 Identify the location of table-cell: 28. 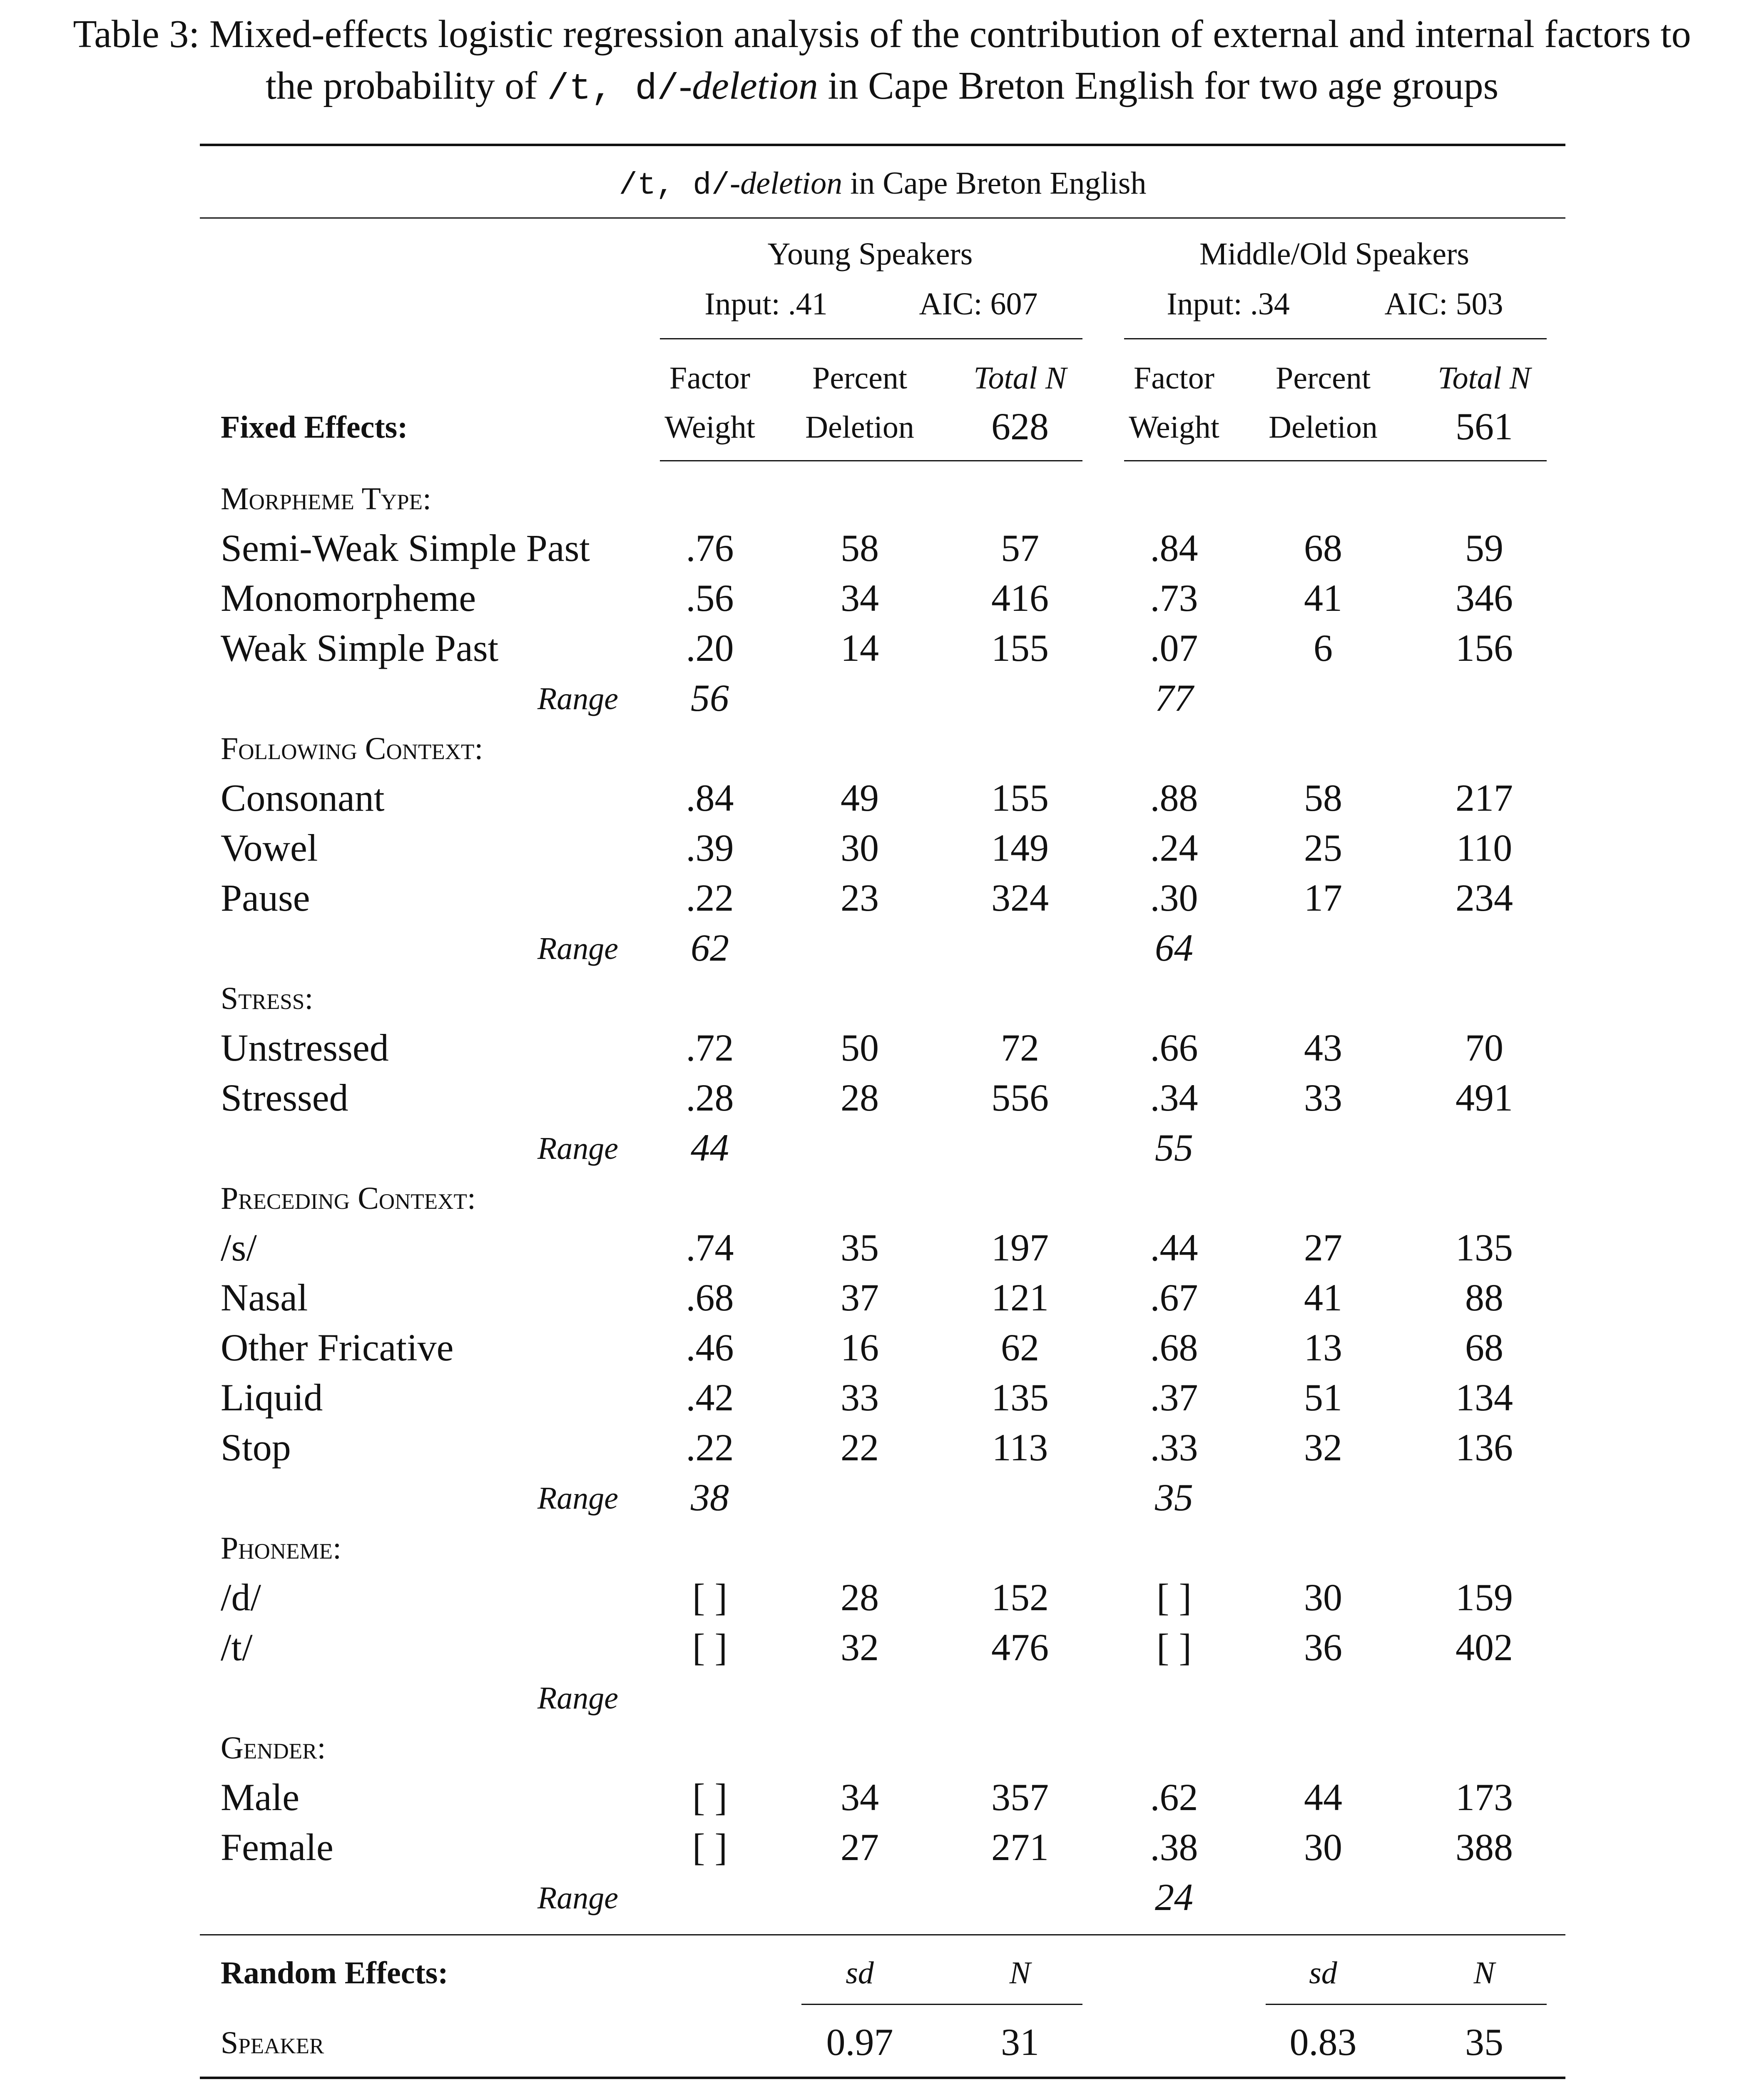
(860, 1597).